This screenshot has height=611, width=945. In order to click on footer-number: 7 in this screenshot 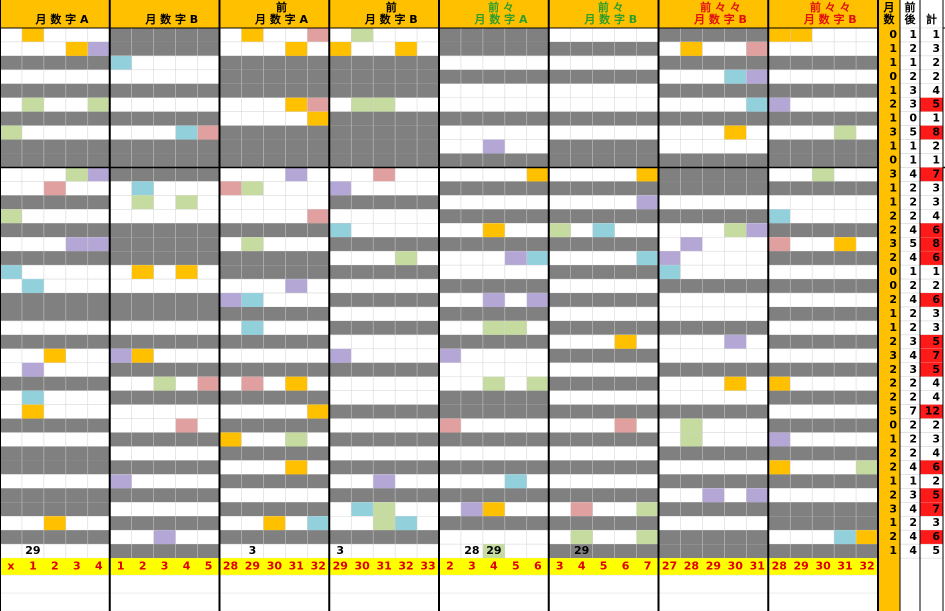, I will do `click(648, 566)`.